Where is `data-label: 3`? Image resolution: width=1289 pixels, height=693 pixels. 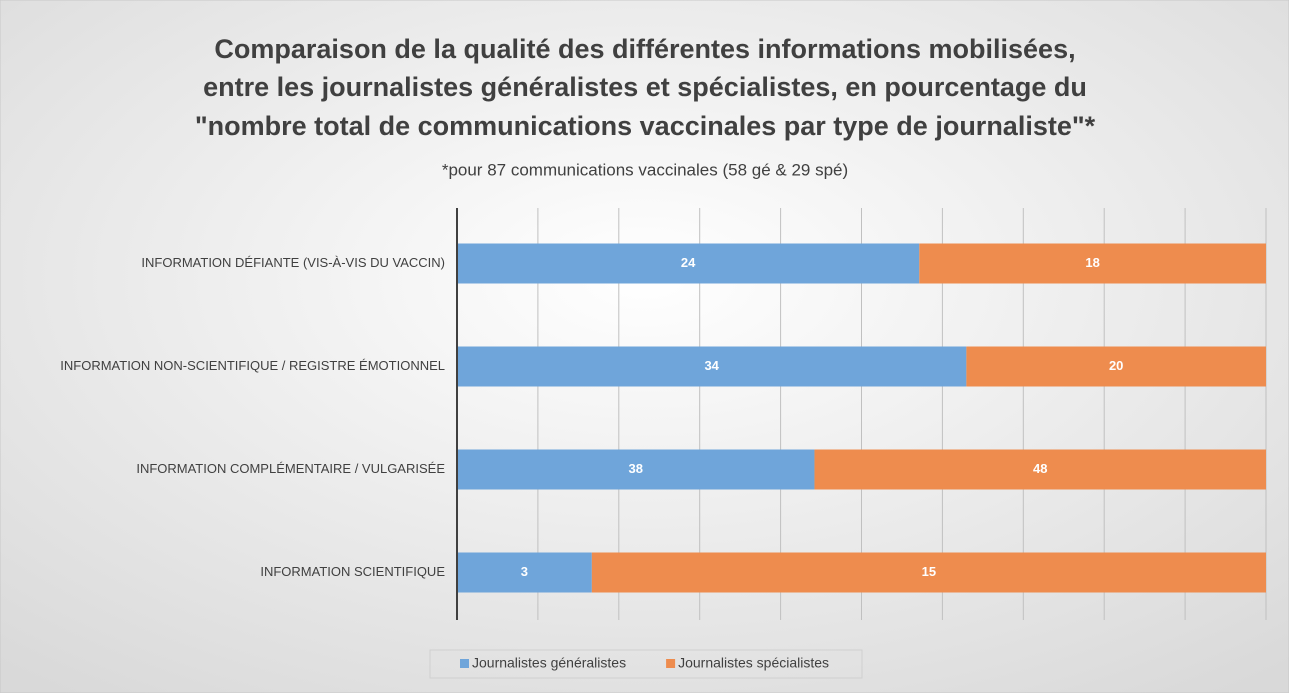 data-label: 3 is located at coordinates (524, 571).